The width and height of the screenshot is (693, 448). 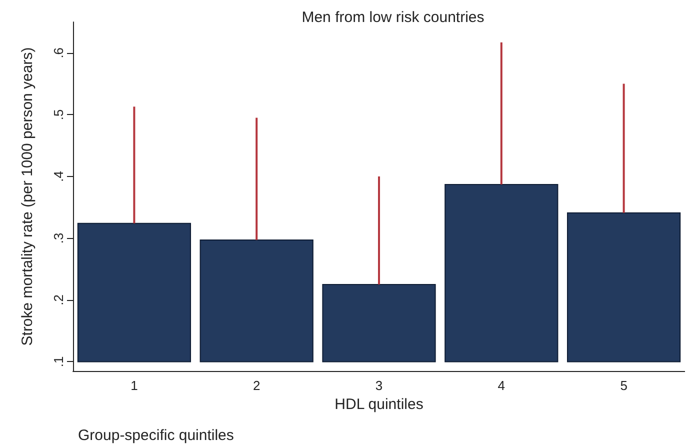 What do you see at coordinates (624, 385) in the screenshot?
I see `x-tick-label: 5` at bounding box center [624, 385].